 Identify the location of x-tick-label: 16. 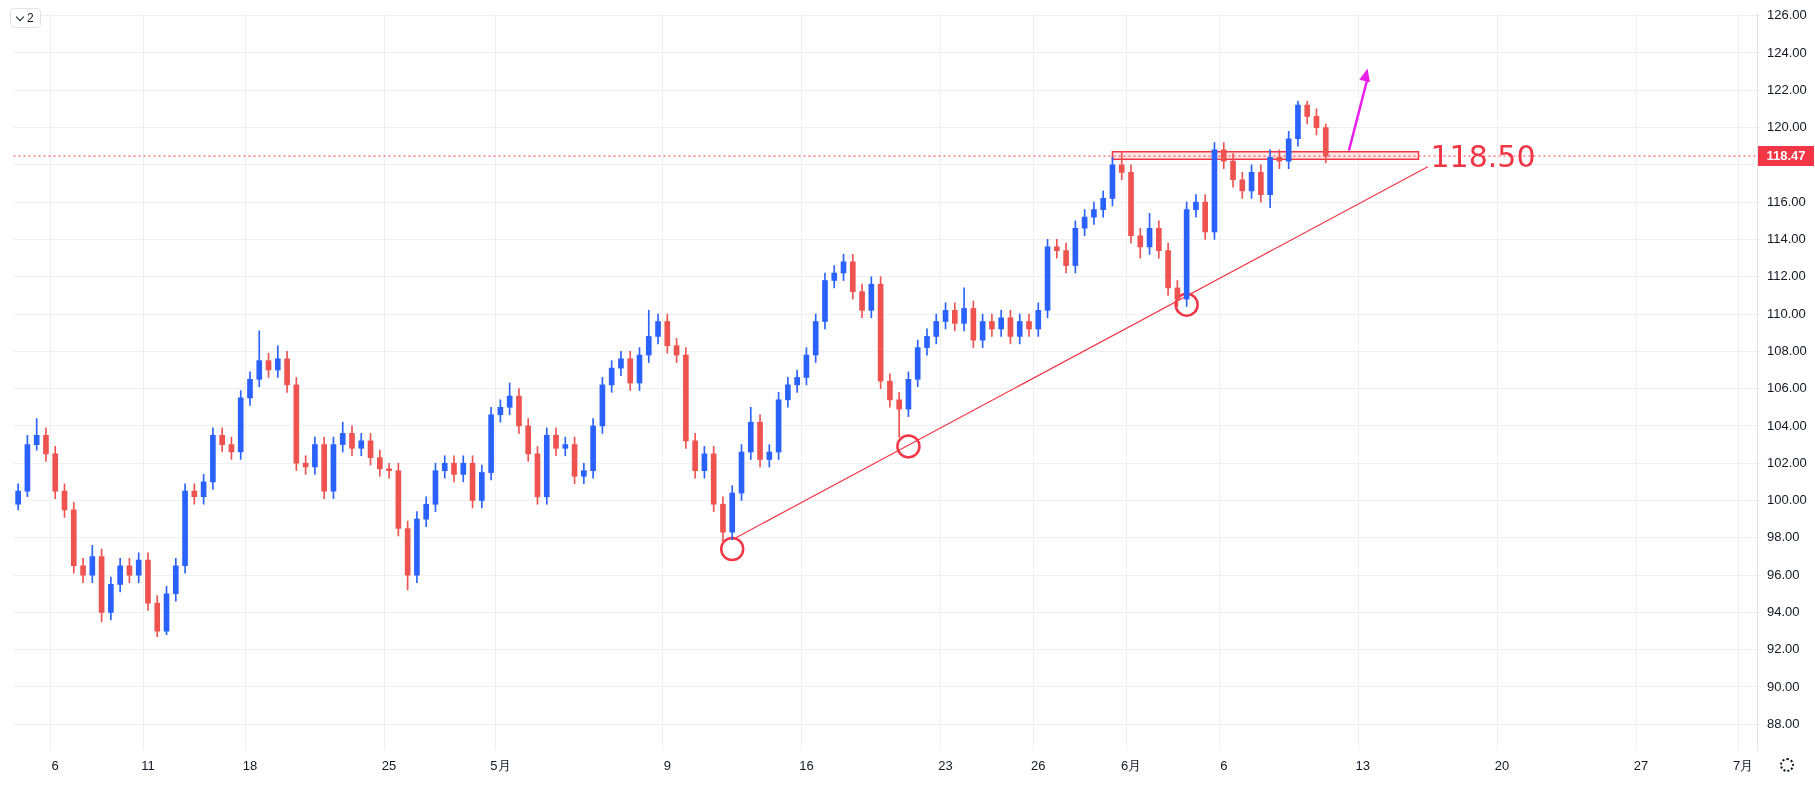
(806, 765).